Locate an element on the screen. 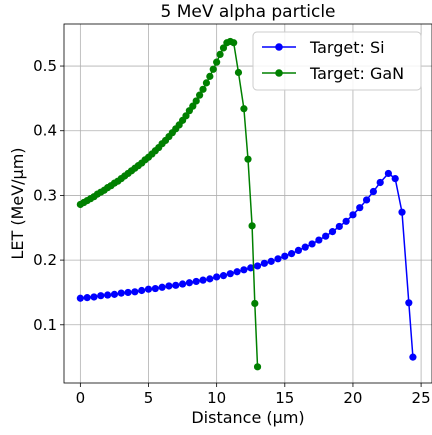  legend-si-label: Target: Si is located at coordinates (347, 47).